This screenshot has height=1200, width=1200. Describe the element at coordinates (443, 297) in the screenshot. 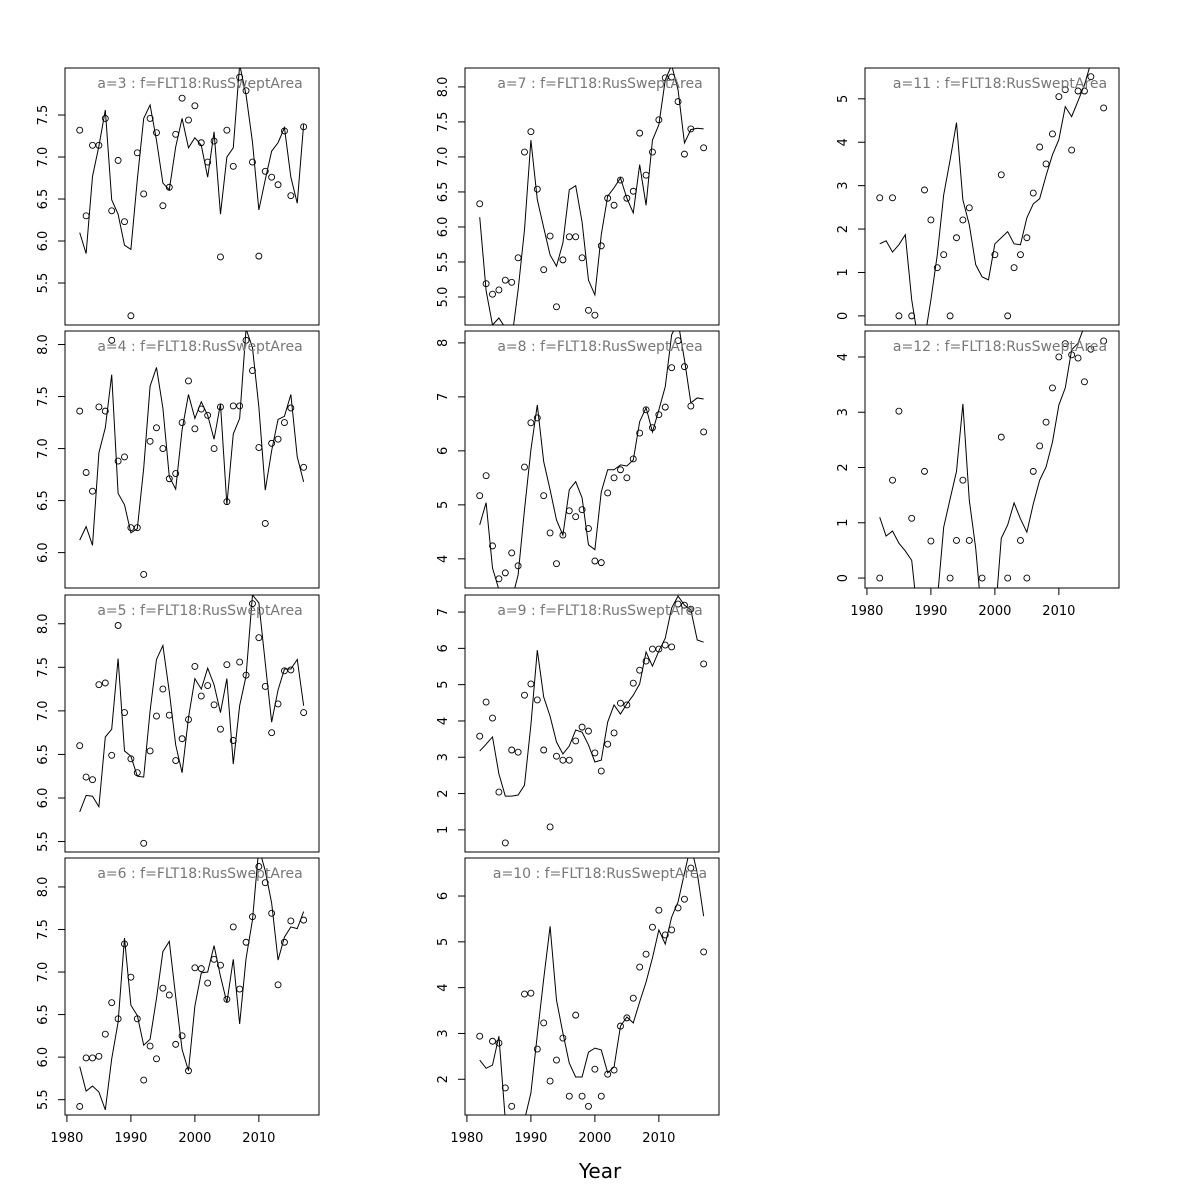

I see `y-tick-label: 5.0` at that location.